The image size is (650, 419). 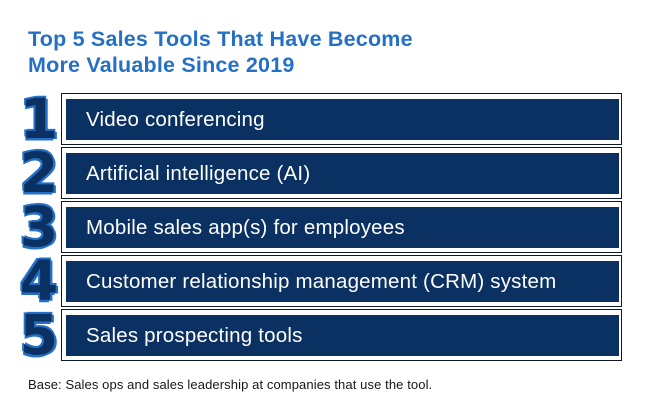 I want to click on rank-number: 3, so click(x=39, y=227).